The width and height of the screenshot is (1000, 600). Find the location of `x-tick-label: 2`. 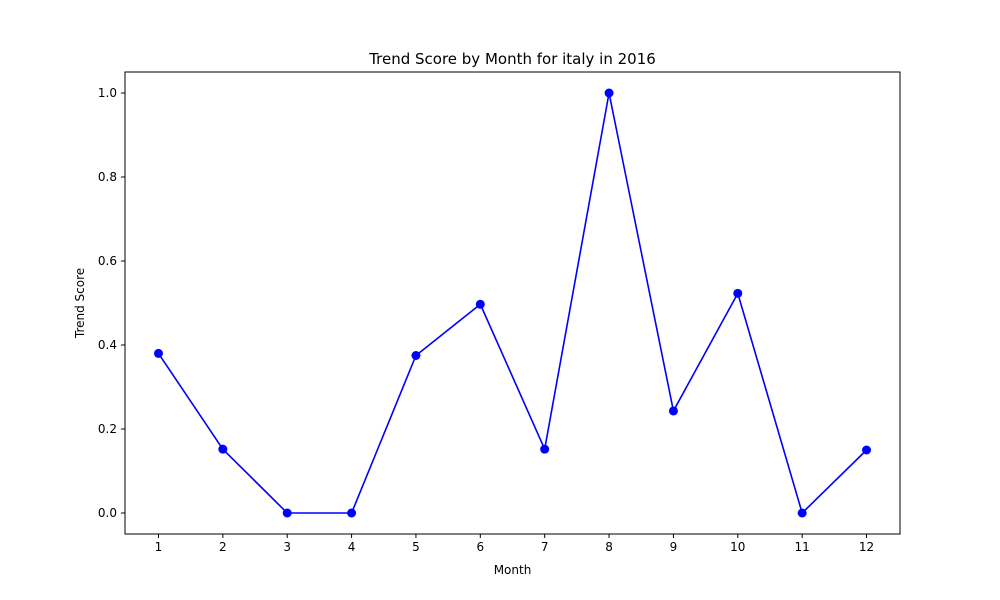

x-tick-label: 2 is located at coordinates (223, 547).